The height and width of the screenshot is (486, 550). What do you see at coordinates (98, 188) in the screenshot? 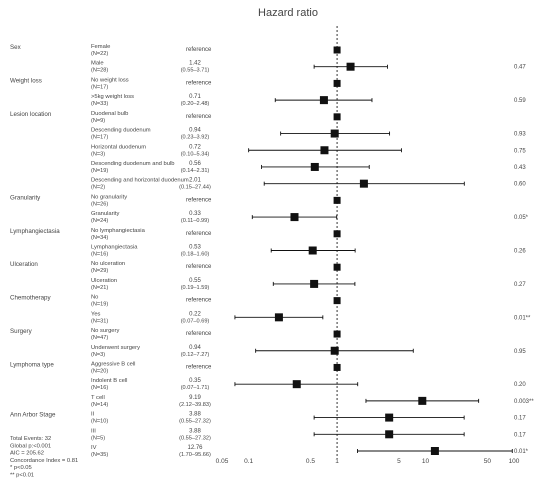
I see `sample-size: (N=2)` at bounding box center [98, 188].